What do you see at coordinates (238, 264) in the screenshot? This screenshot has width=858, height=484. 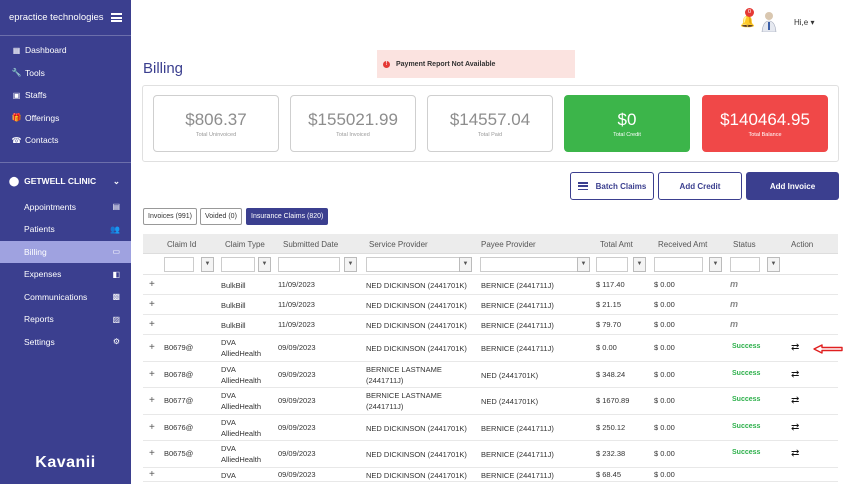 I see `claim-type-filter-input` at bounding box center [238, 264].